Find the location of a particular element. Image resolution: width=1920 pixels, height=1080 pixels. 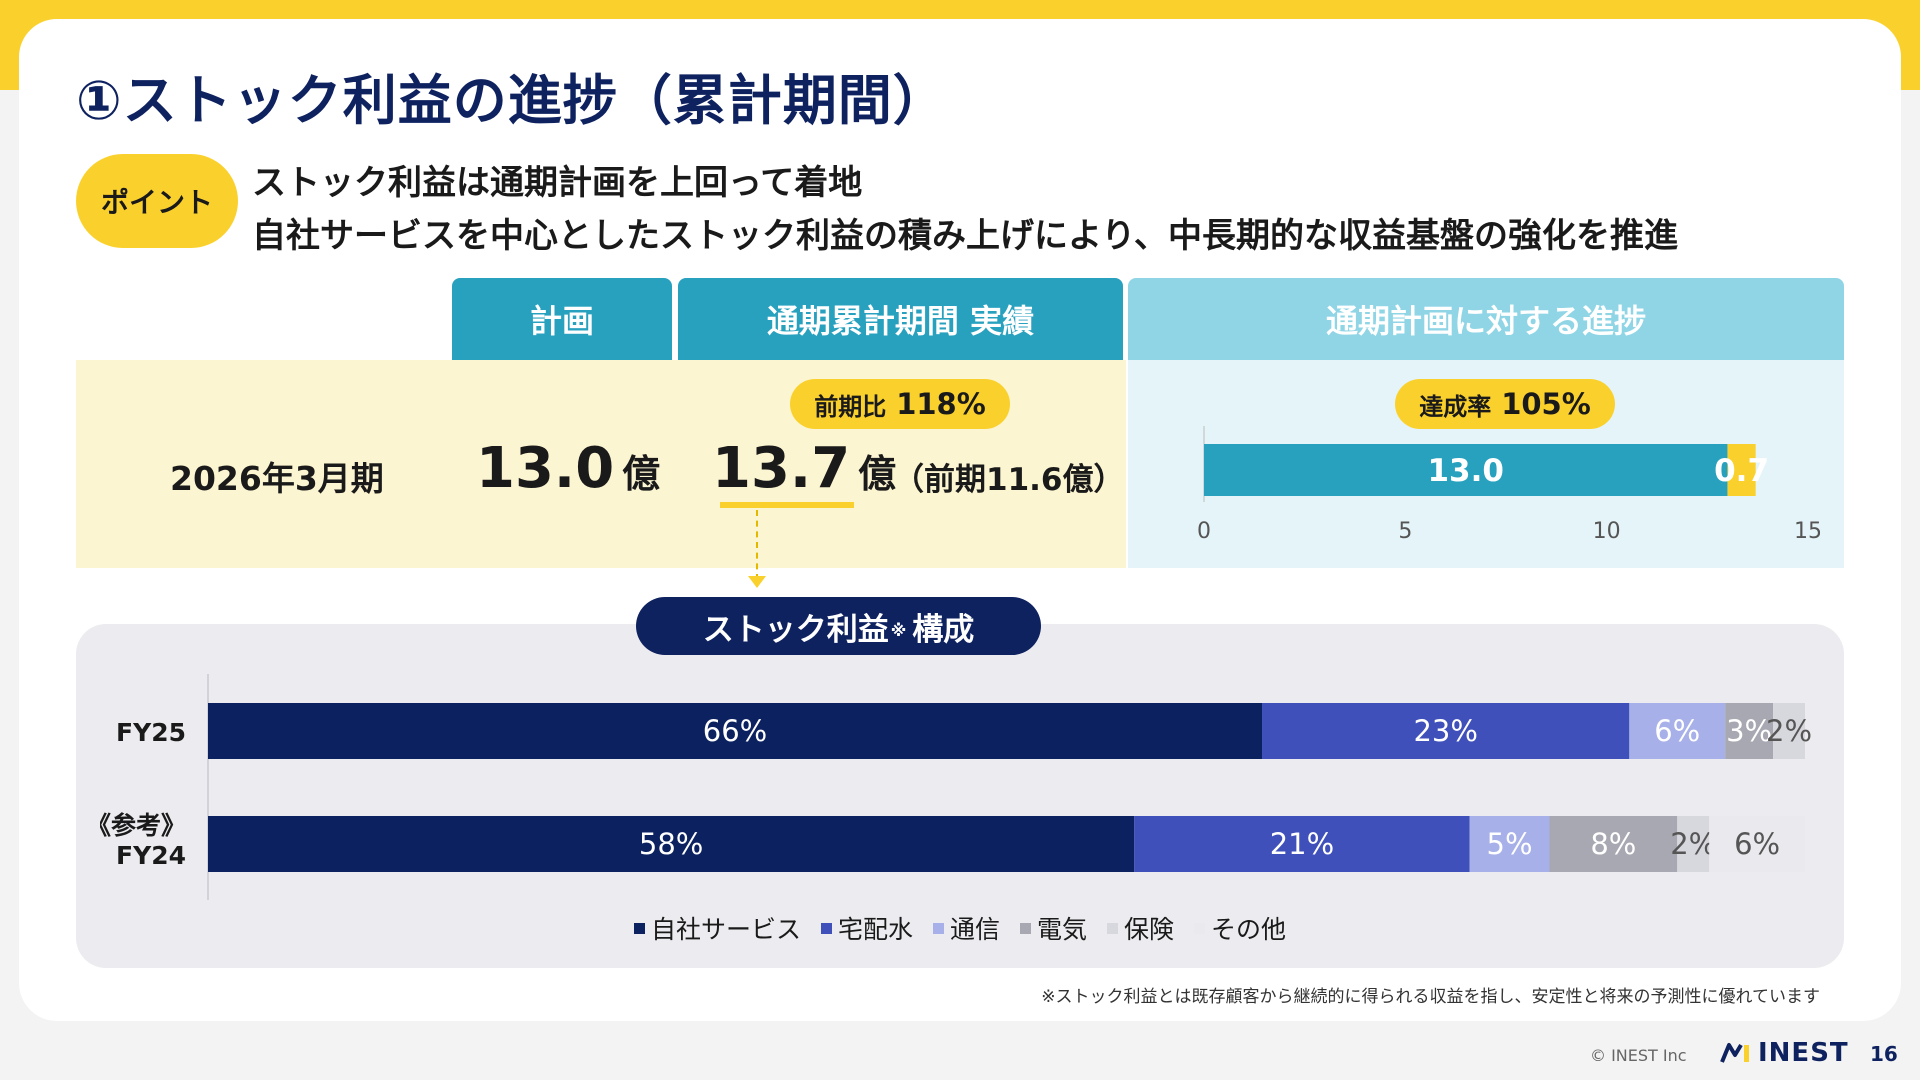

point-line-1: ストック利益は通期計画を上回って着地 is located at coordinates (557, 183).